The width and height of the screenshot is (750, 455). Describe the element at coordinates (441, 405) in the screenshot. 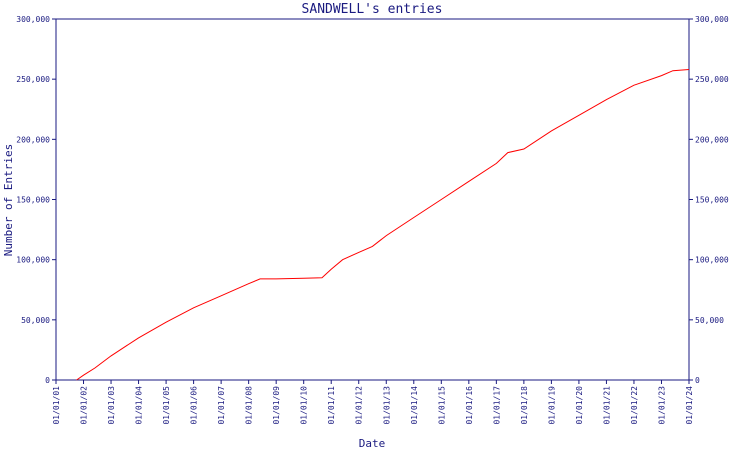

I see `x-tick-label: 01/01/15` at that location.